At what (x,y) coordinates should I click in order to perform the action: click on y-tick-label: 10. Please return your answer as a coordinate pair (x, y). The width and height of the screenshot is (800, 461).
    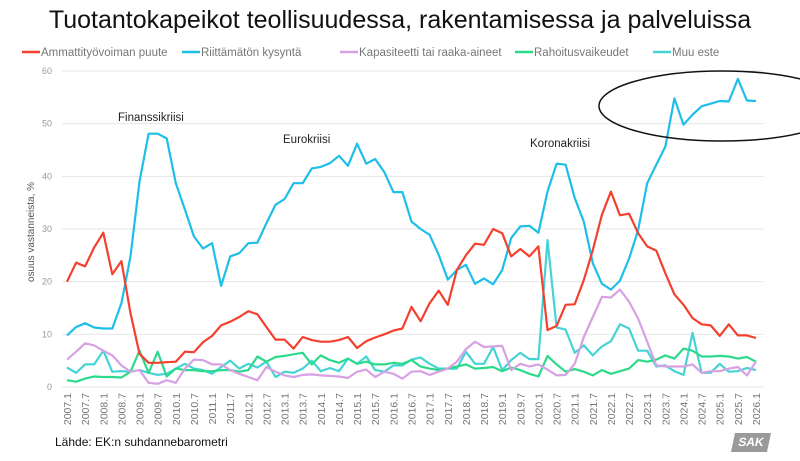
    Looking at the image, I should click on (47, 334).